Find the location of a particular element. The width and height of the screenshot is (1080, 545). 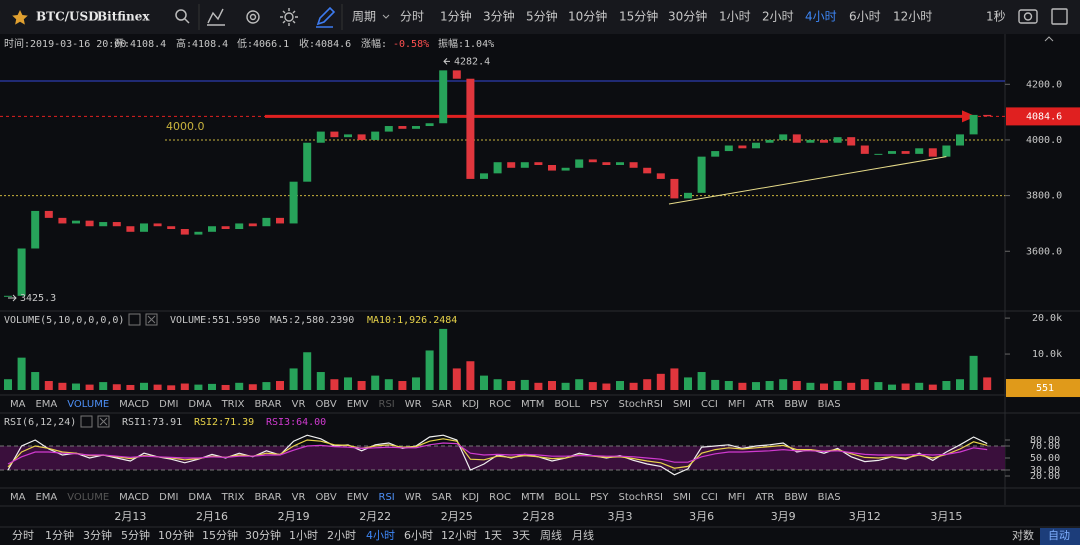

interval: 1秒 is located at coordinates (996, 17).